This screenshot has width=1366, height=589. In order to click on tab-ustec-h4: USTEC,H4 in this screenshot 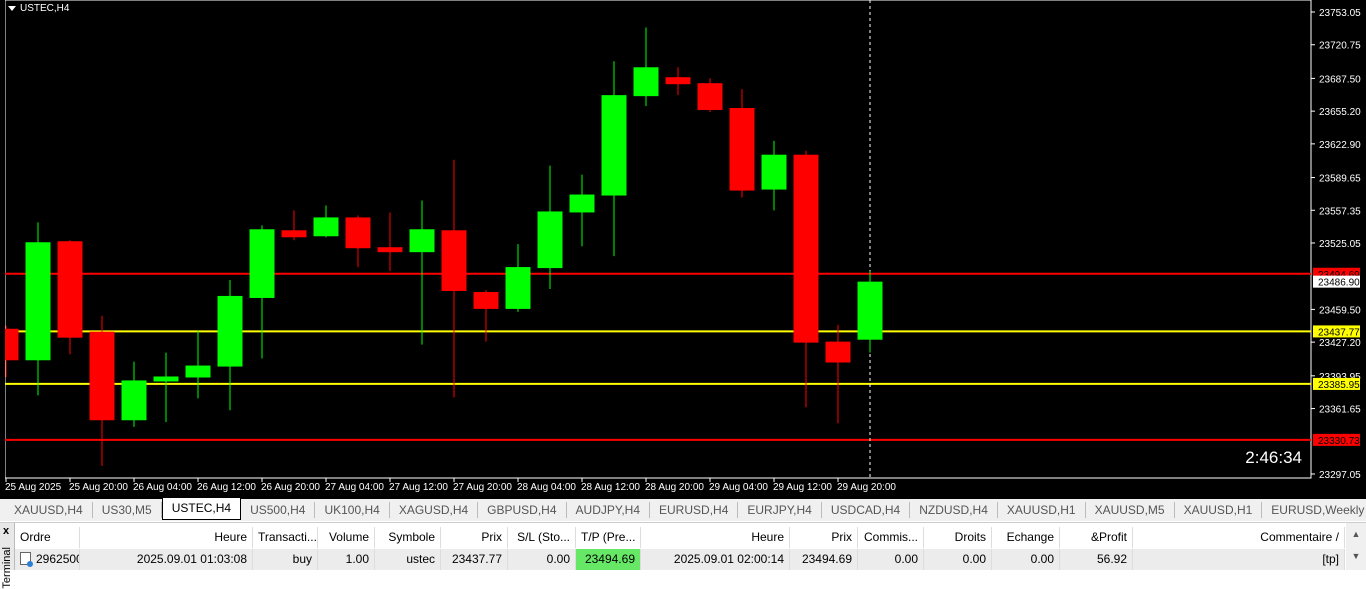, I will do `click(201, 509)`.